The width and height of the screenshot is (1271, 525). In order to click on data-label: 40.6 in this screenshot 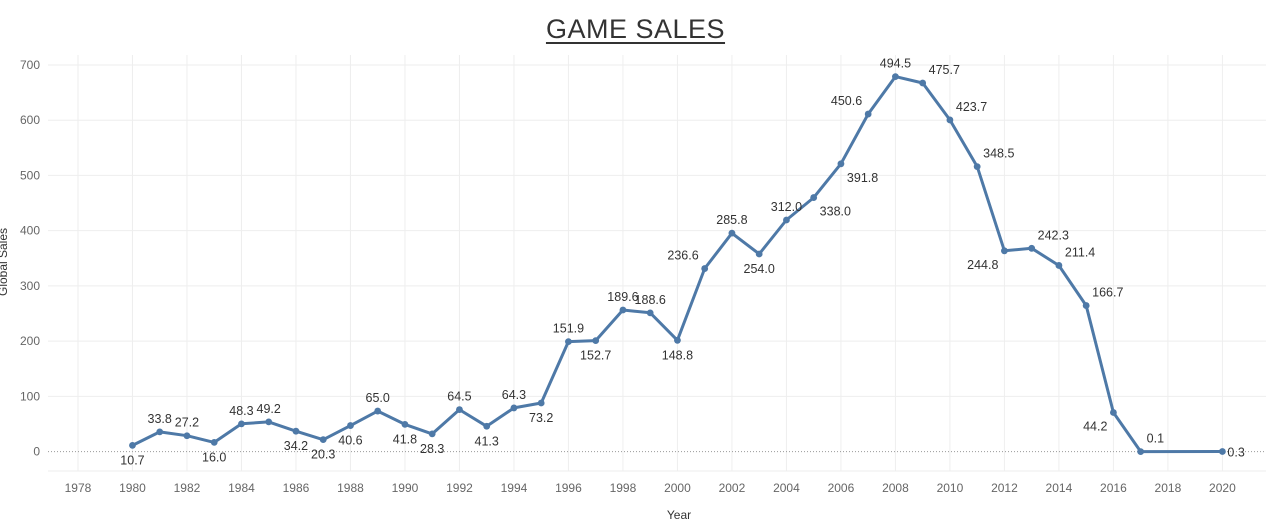, I will do `click(350, 441)`.